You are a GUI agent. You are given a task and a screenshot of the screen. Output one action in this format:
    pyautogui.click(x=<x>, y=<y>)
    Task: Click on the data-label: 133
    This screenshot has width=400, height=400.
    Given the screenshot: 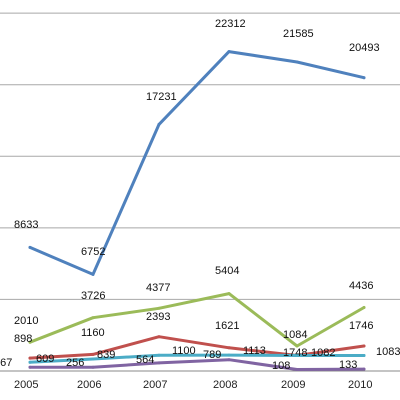 What is the action you would take?
    pyautogui.click(x=348, y=365)
    